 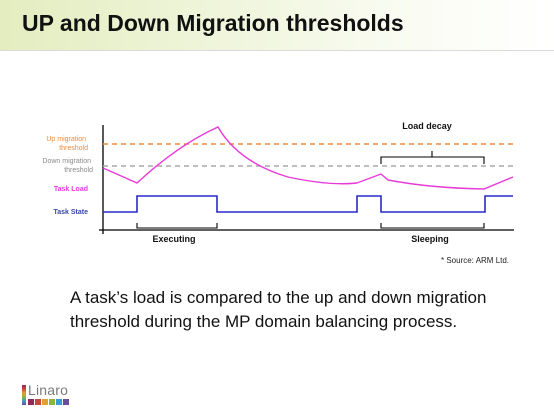 What do you see at coordinates (67, 144) in the screenshot?
I see `up-threshold-label: Up migration threshold` at bounding box center [67, 144].